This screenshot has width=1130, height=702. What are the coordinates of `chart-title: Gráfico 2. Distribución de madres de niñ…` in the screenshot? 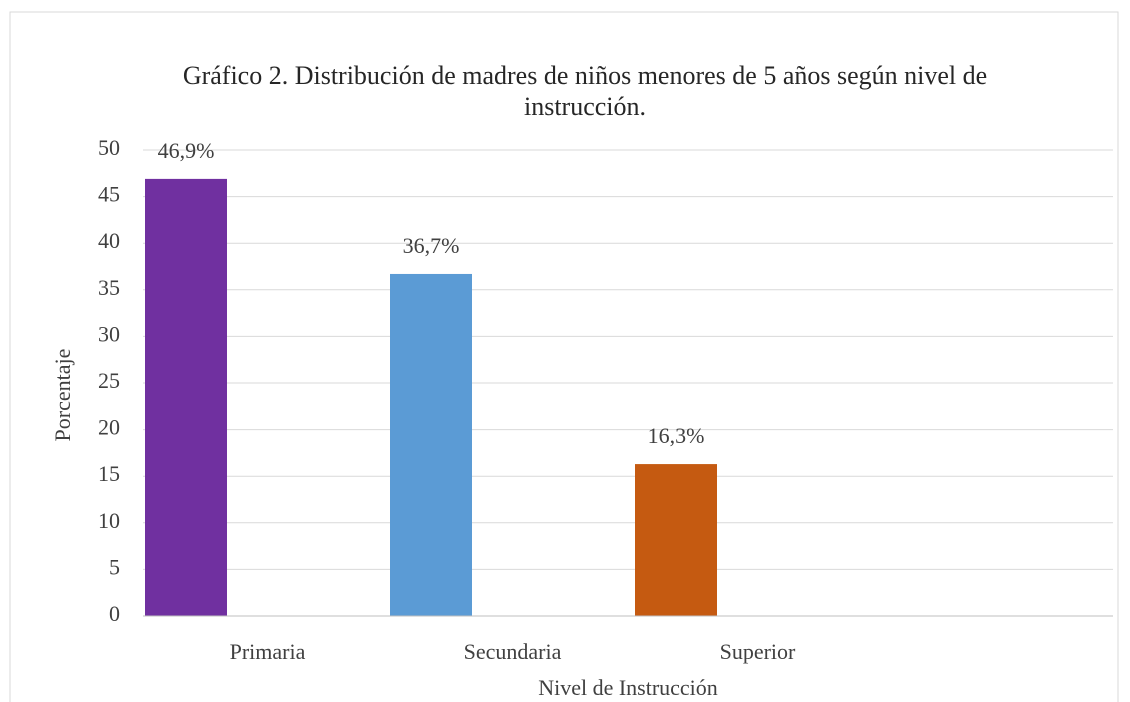 It's located at (585, 91).